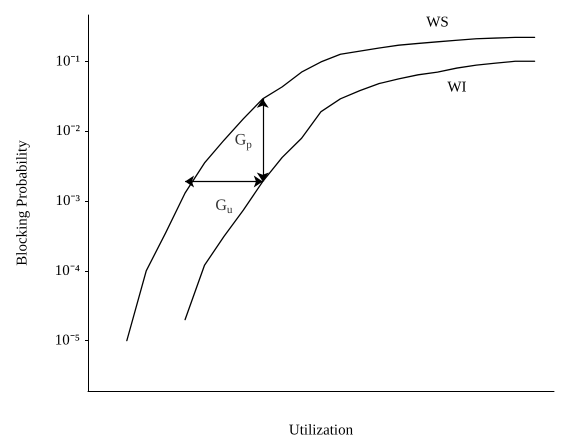 The image size is (562, 443). What do you see at coordinates (456, 88) in the screenshot?
I see `series-label: WI` at bounding box center [456, 88].